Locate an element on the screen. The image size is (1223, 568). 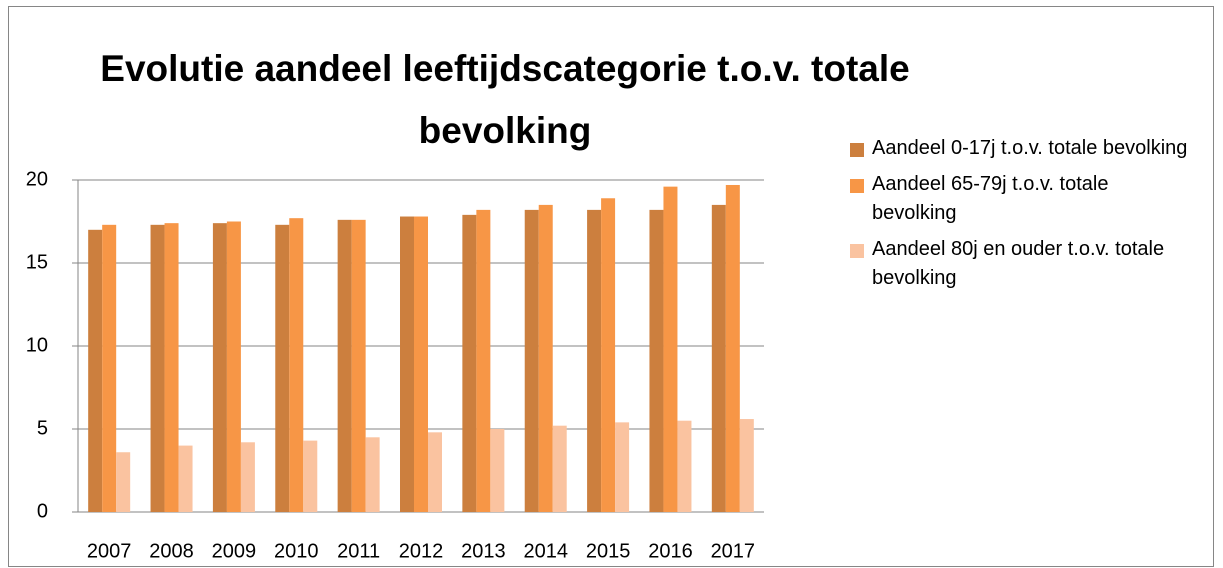
y-tick-label: 20 is located at coordinates (37, 179).